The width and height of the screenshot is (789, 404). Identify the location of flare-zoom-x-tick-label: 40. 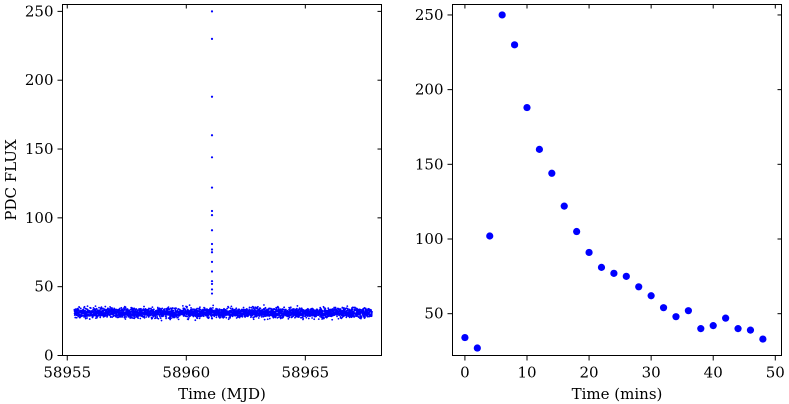
(713, 373).